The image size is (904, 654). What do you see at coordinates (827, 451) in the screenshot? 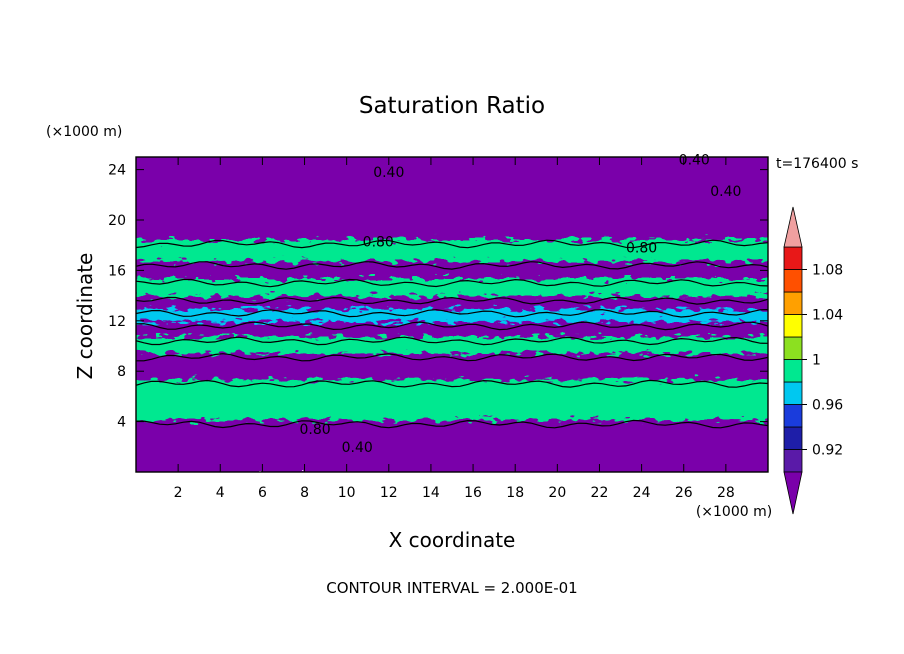
I see `colorbar-label: 0.92` at bounding box center [827, 451].